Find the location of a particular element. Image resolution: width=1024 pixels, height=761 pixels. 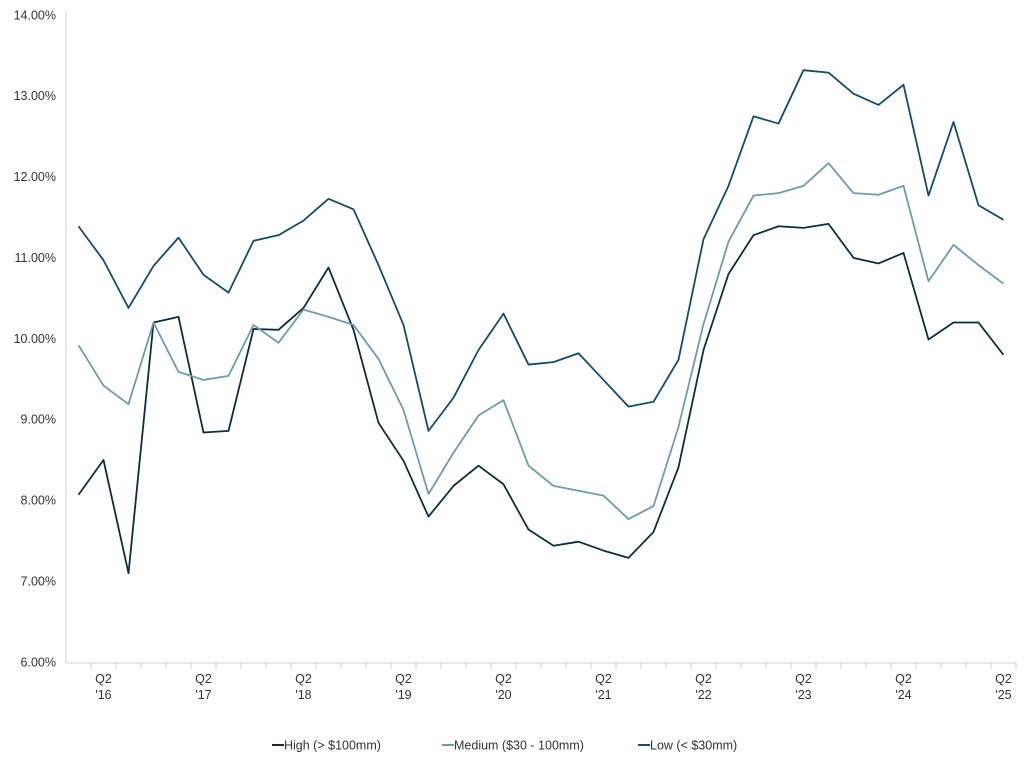

y-tick-label: 12.00% is located at coordinates (35, 177).